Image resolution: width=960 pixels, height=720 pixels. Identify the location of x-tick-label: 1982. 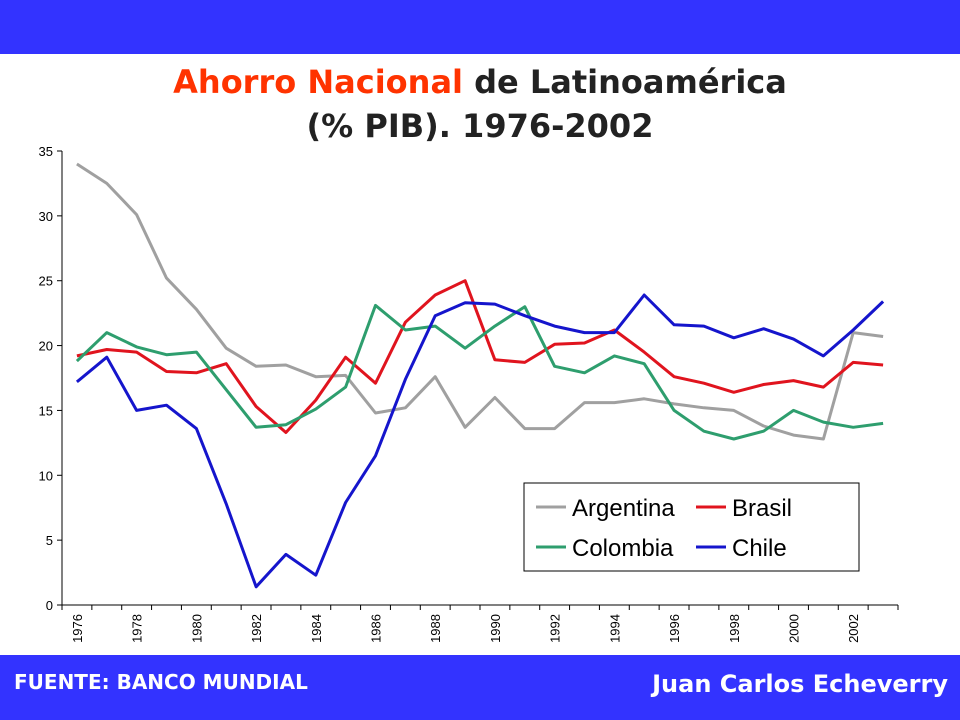
(256, 628).